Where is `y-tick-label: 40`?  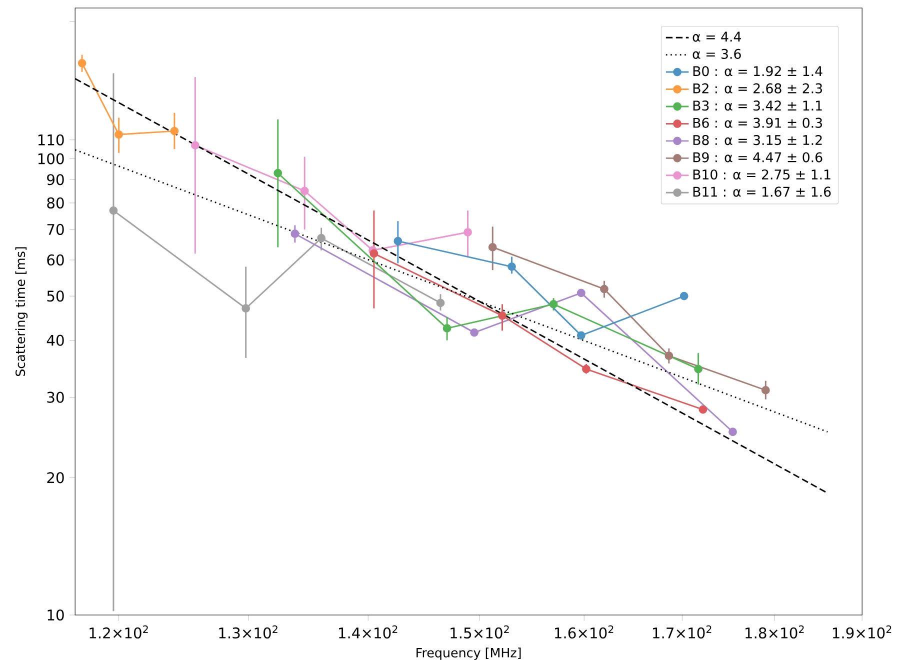 y-tick-label: 40 is located at coordinates (55, 340).